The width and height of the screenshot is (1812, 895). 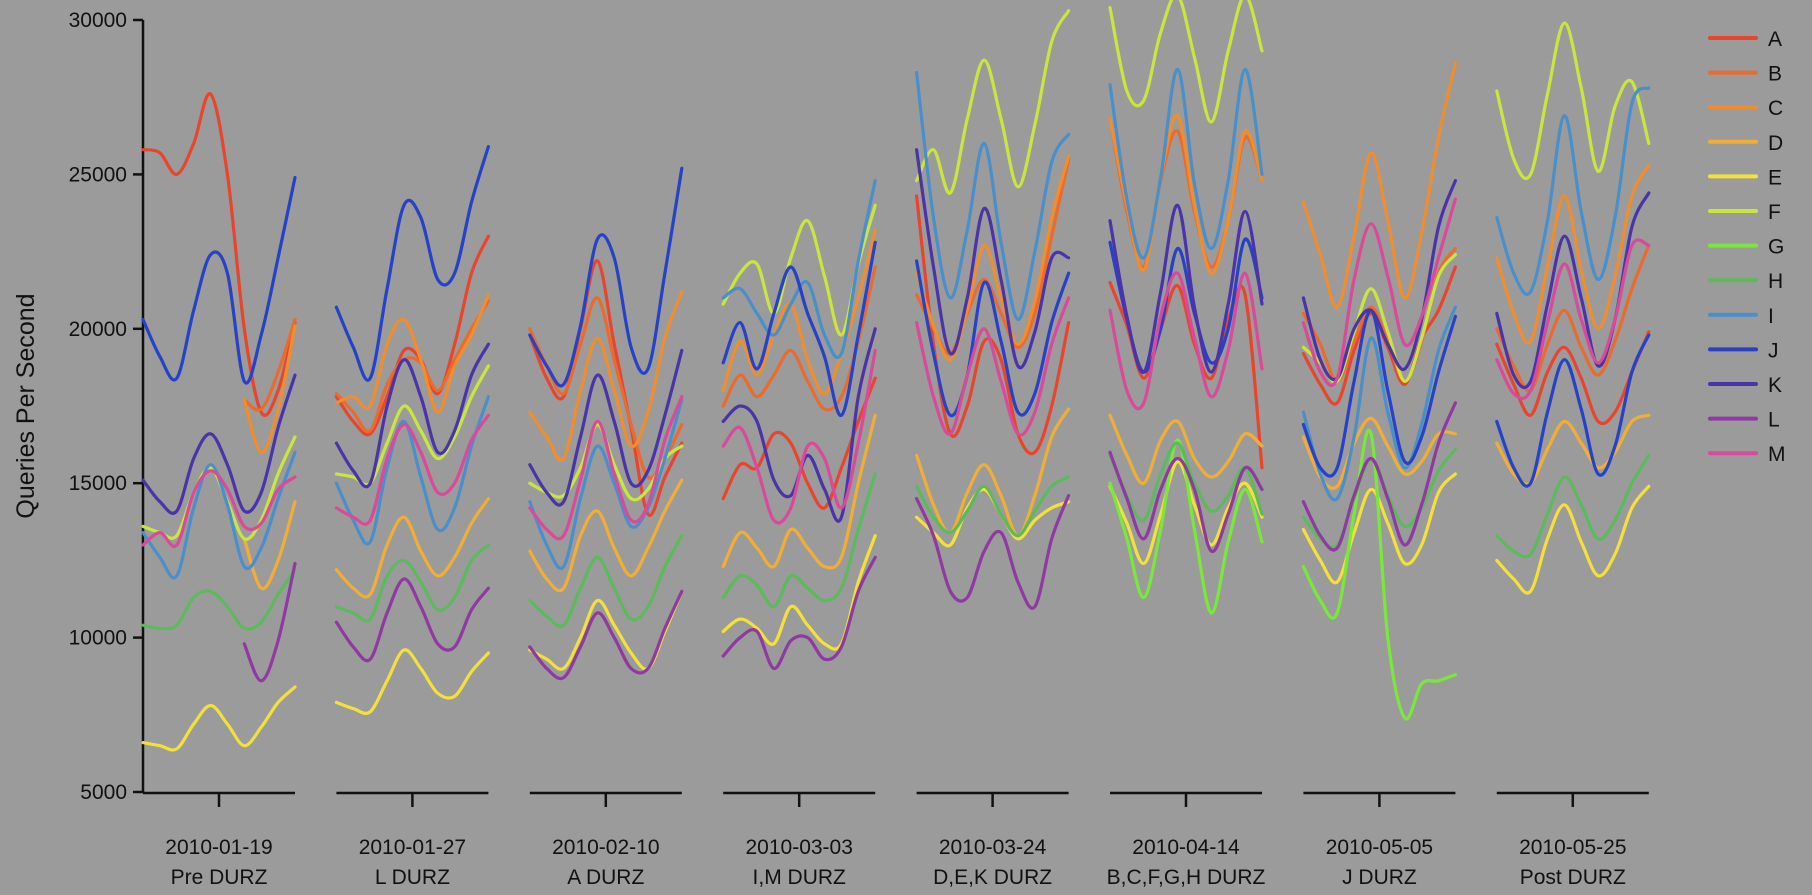 I want to click on y-axis: 5000 10000 15000 20000 25000 30000, so click(x=107, y=406).